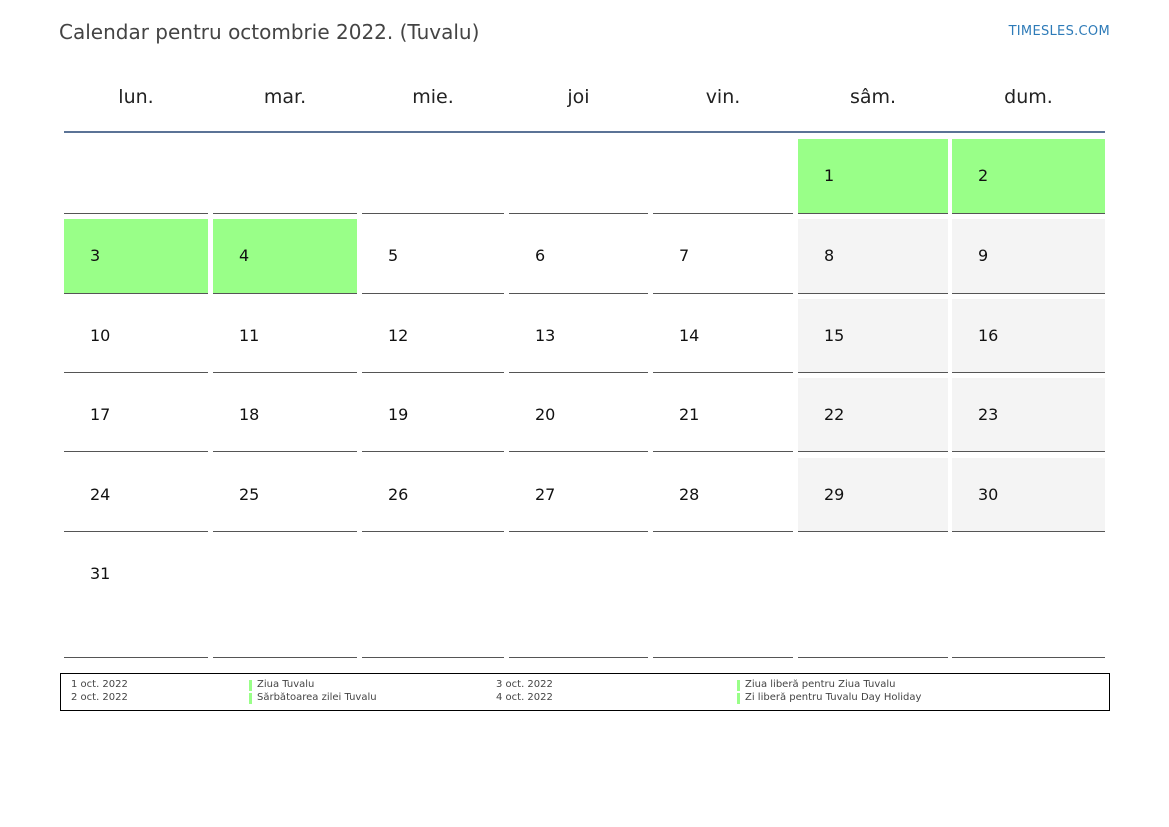 The image size is (1169, 827). What do you see at coordinates (983, 175) in the screenshot?
I see `day-number: 2` at bounding box center [983, 175].